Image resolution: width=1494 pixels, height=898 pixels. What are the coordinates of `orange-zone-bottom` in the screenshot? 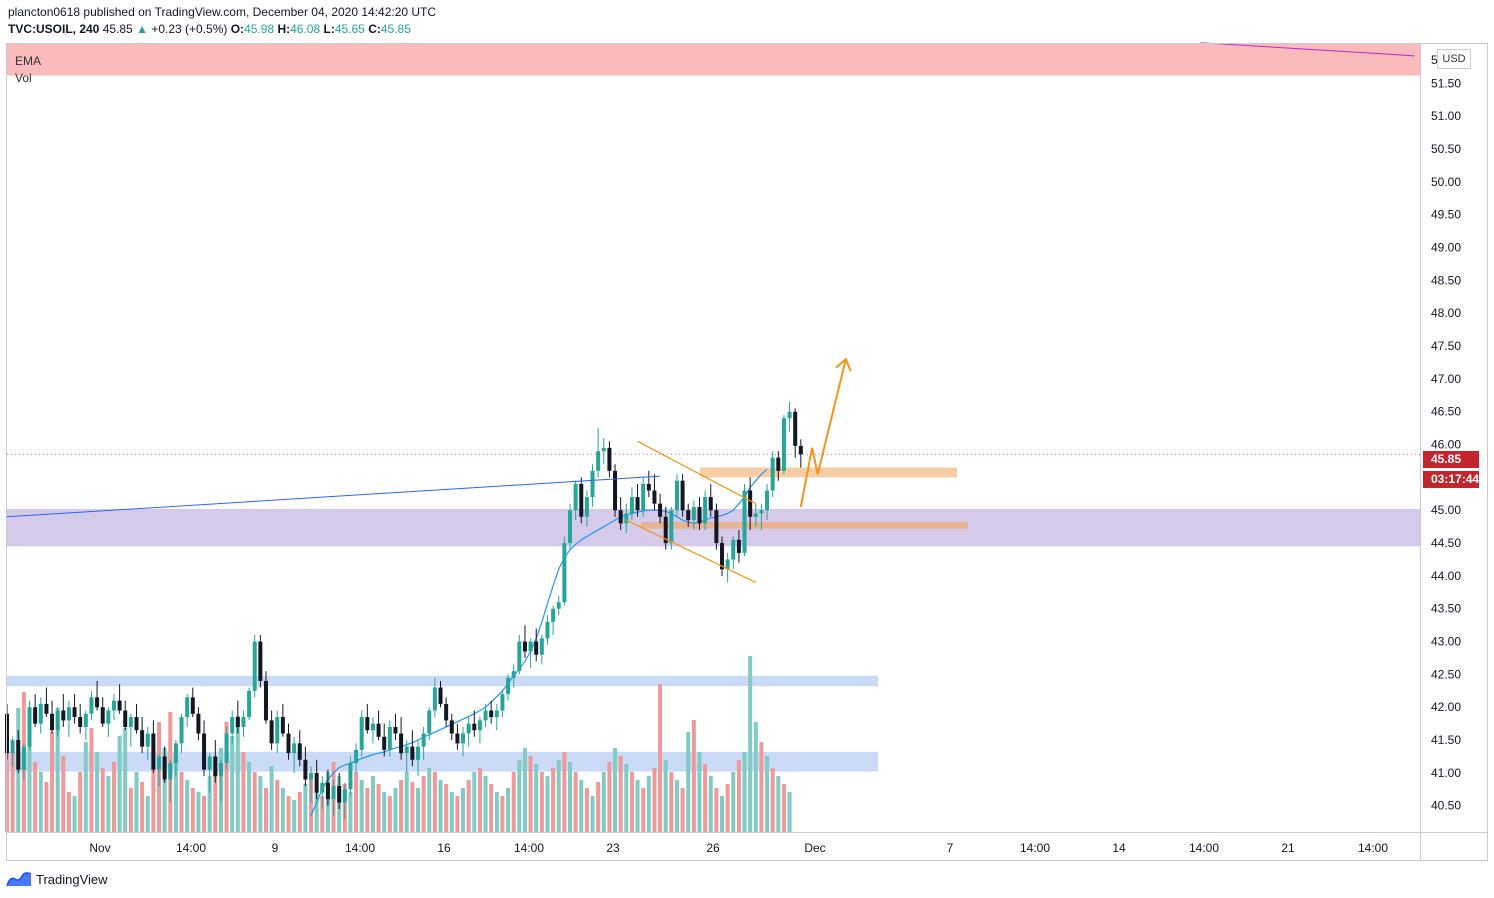 It's located at (804, 525).